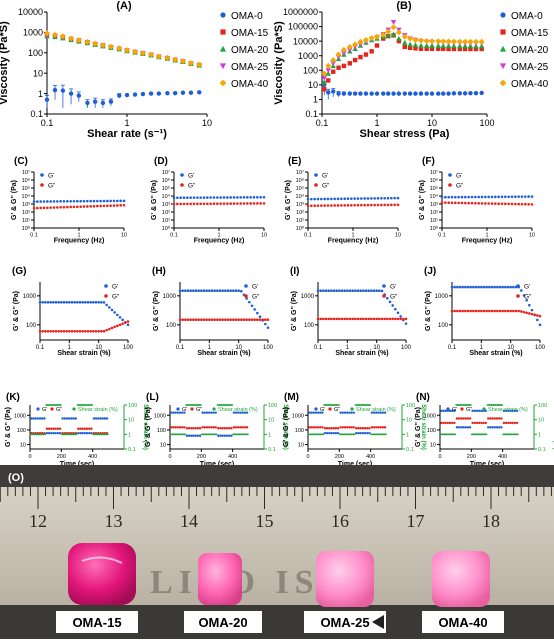 The width and height of the screenshot is (554, 644). What do you see at coordinates (265, 521) in the screenshot?
I see `ruler-number: 15` at bounding box center [265, 521].